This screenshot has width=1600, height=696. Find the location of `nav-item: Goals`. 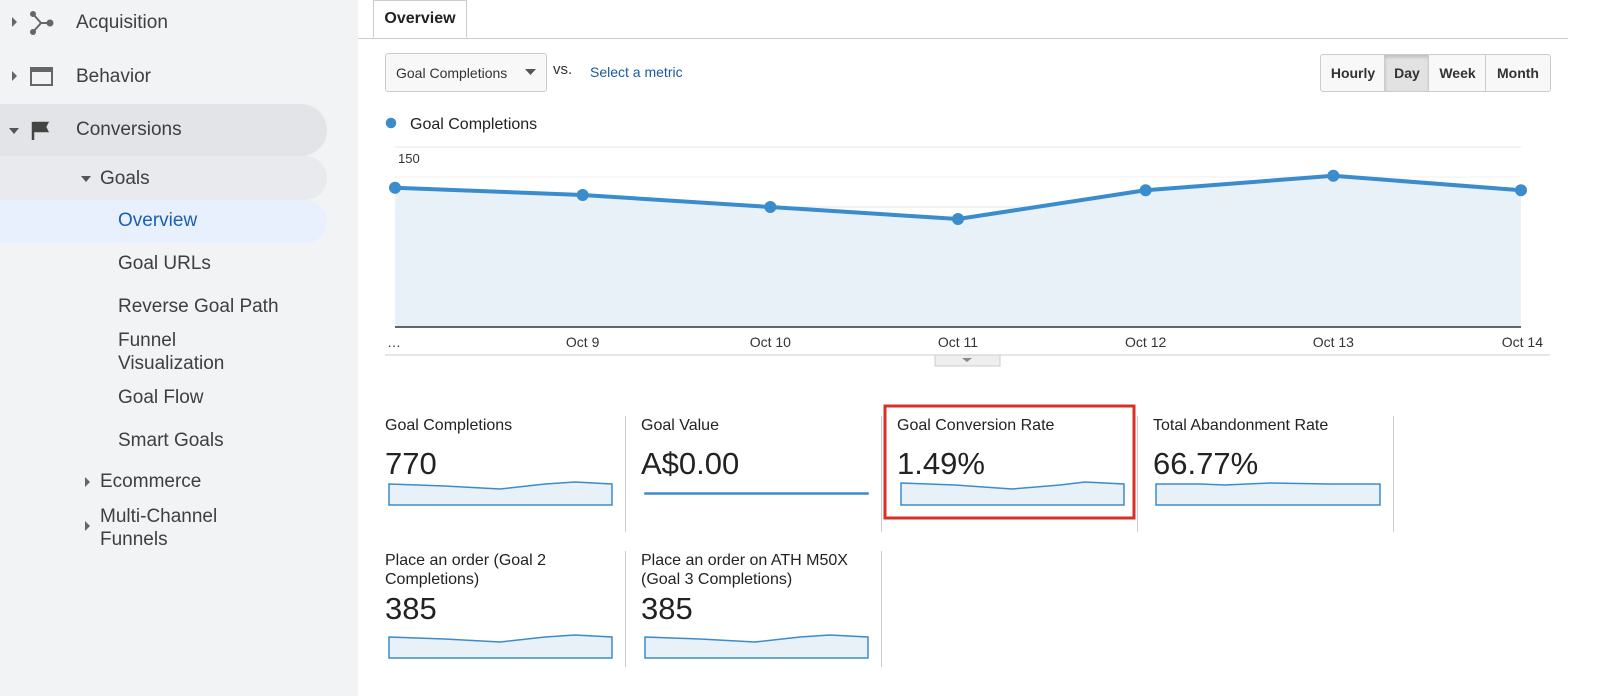

nav-item: Goals is located at coordinates (125, 178).